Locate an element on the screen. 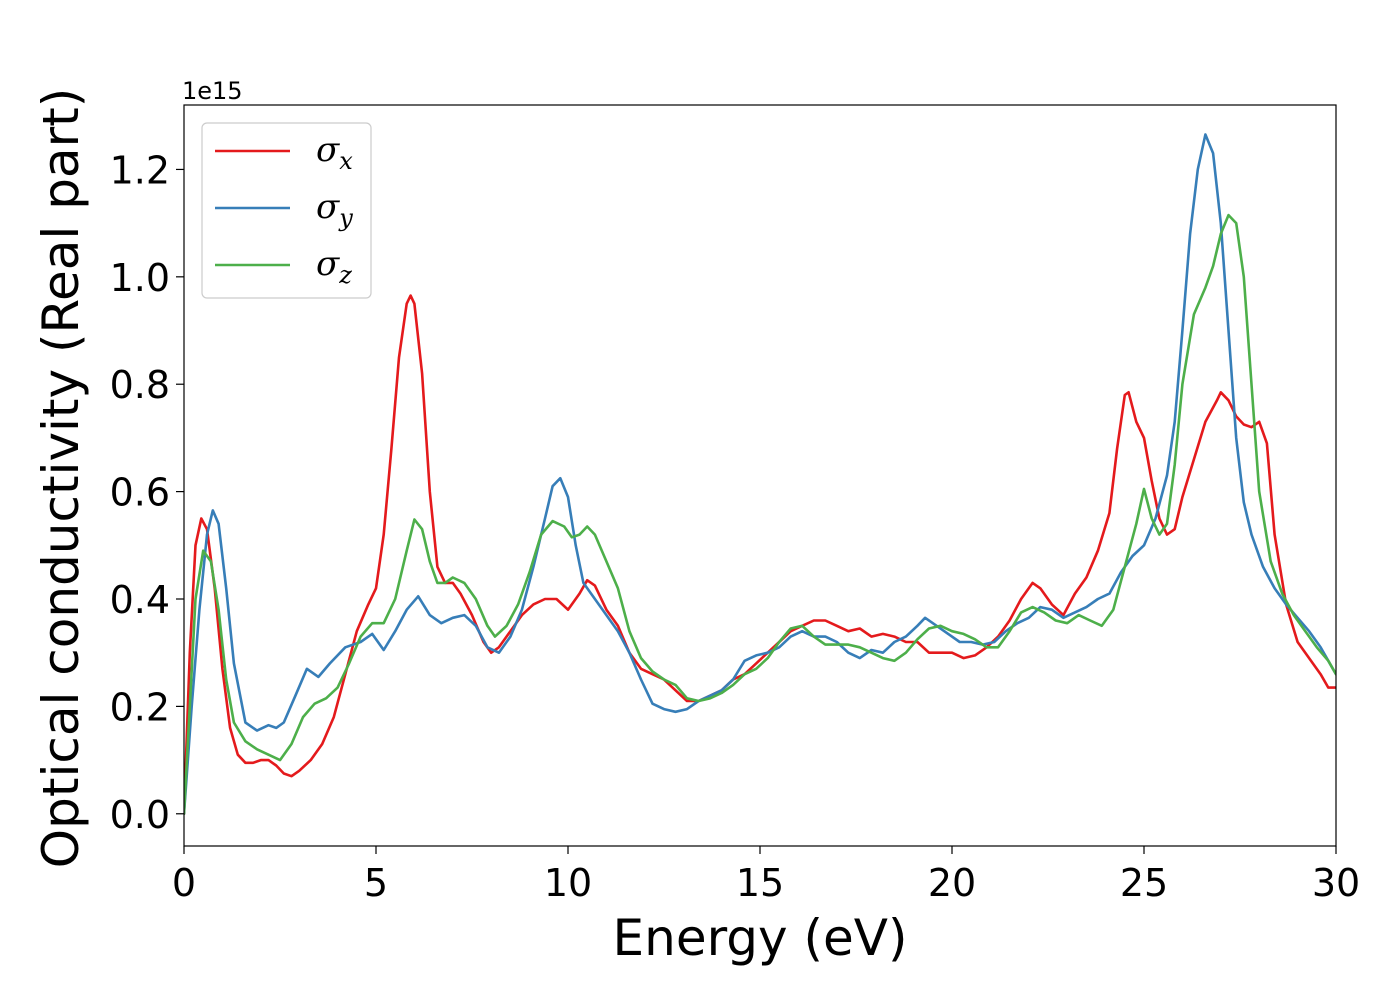 The height and width of the screenshot is (1000, 1400). y-tick-label: 1.0 is located at coordinates (140, 278).